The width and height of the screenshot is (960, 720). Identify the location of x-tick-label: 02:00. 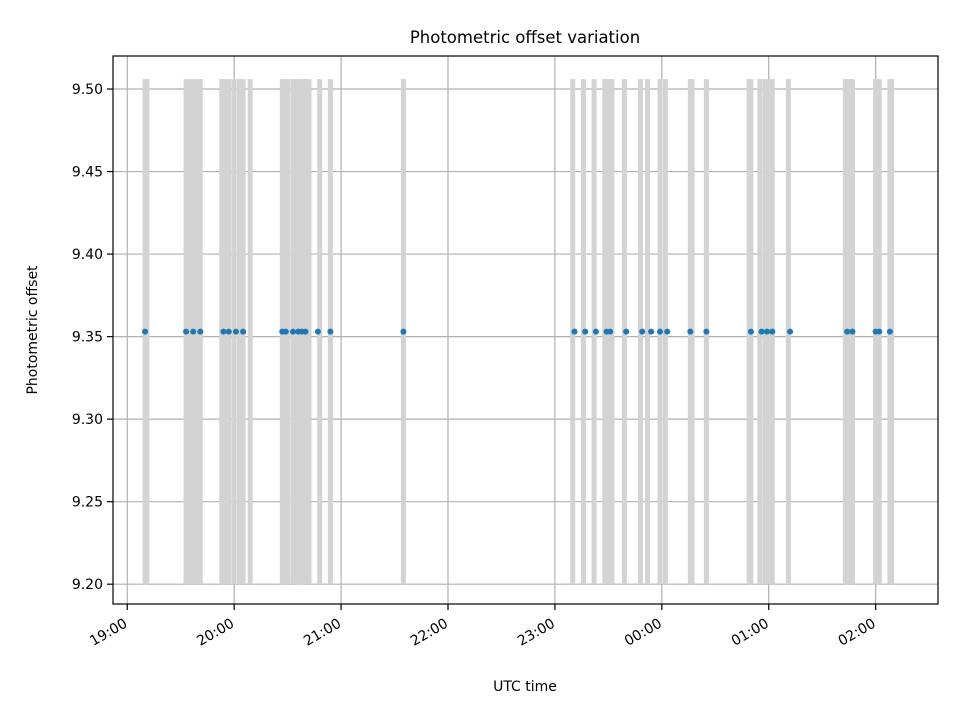
(857, 633).